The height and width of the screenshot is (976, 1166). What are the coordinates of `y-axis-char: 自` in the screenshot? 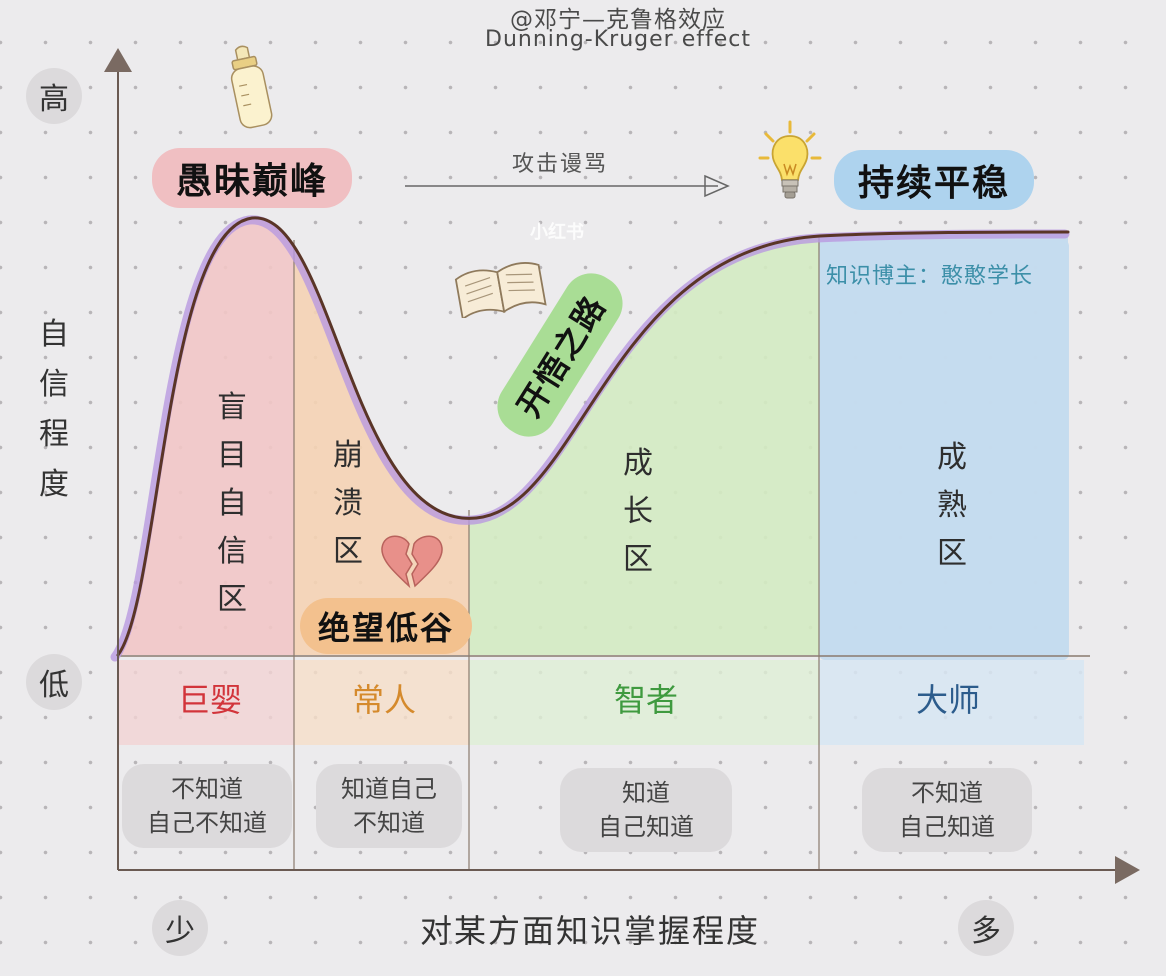 It's located at (54, 334).